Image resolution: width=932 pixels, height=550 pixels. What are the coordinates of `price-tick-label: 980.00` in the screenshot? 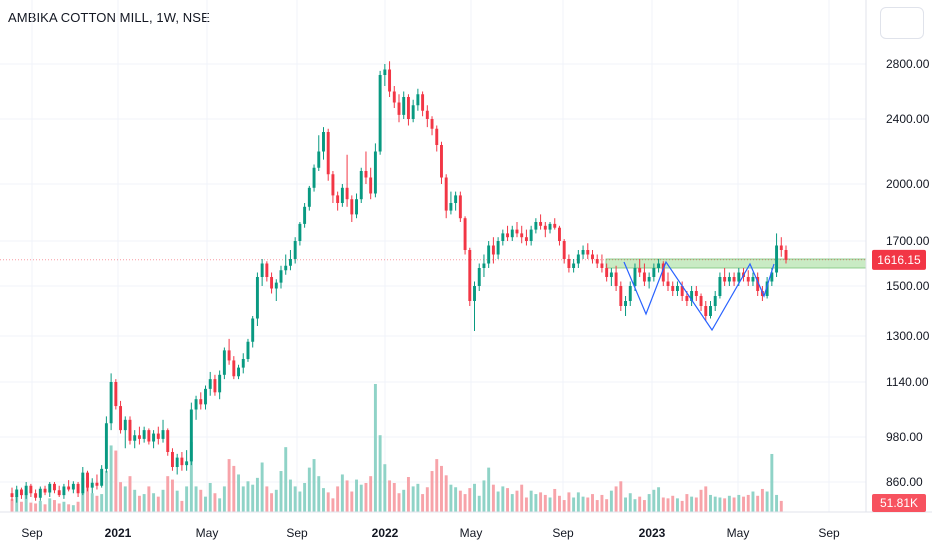 It's located at (904, 437).